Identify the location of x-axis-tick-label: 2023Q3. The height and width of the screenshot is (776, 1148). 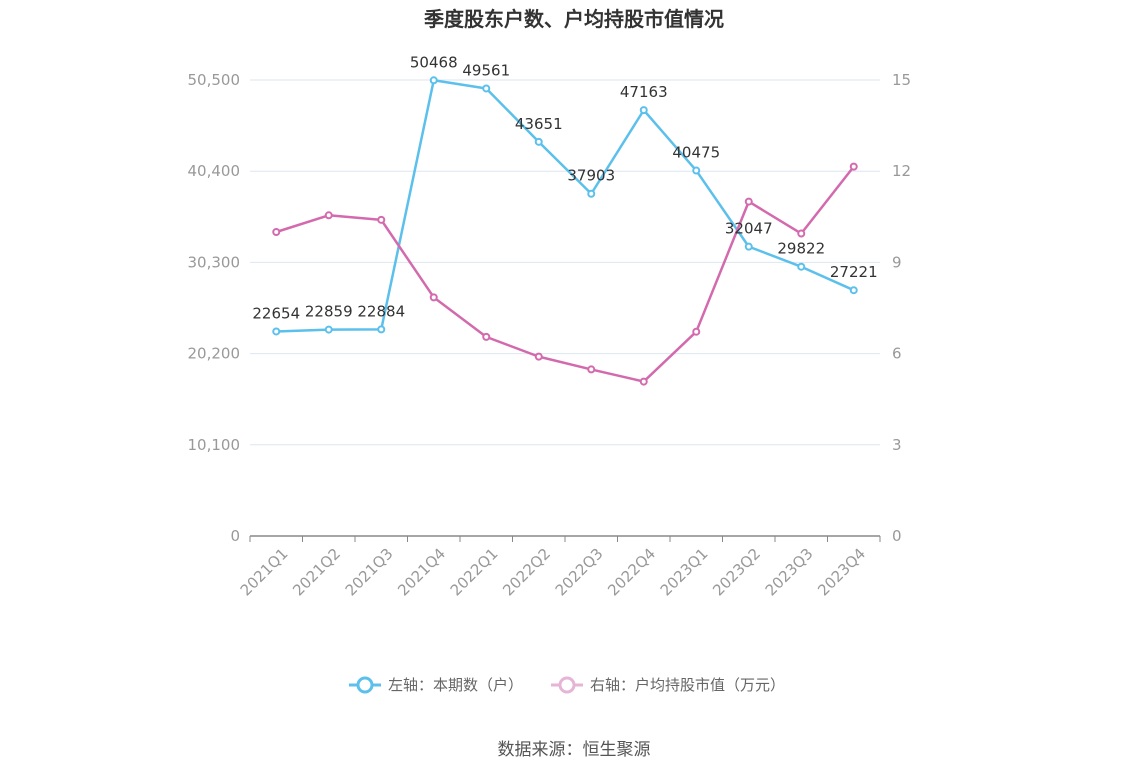
(789, 572).